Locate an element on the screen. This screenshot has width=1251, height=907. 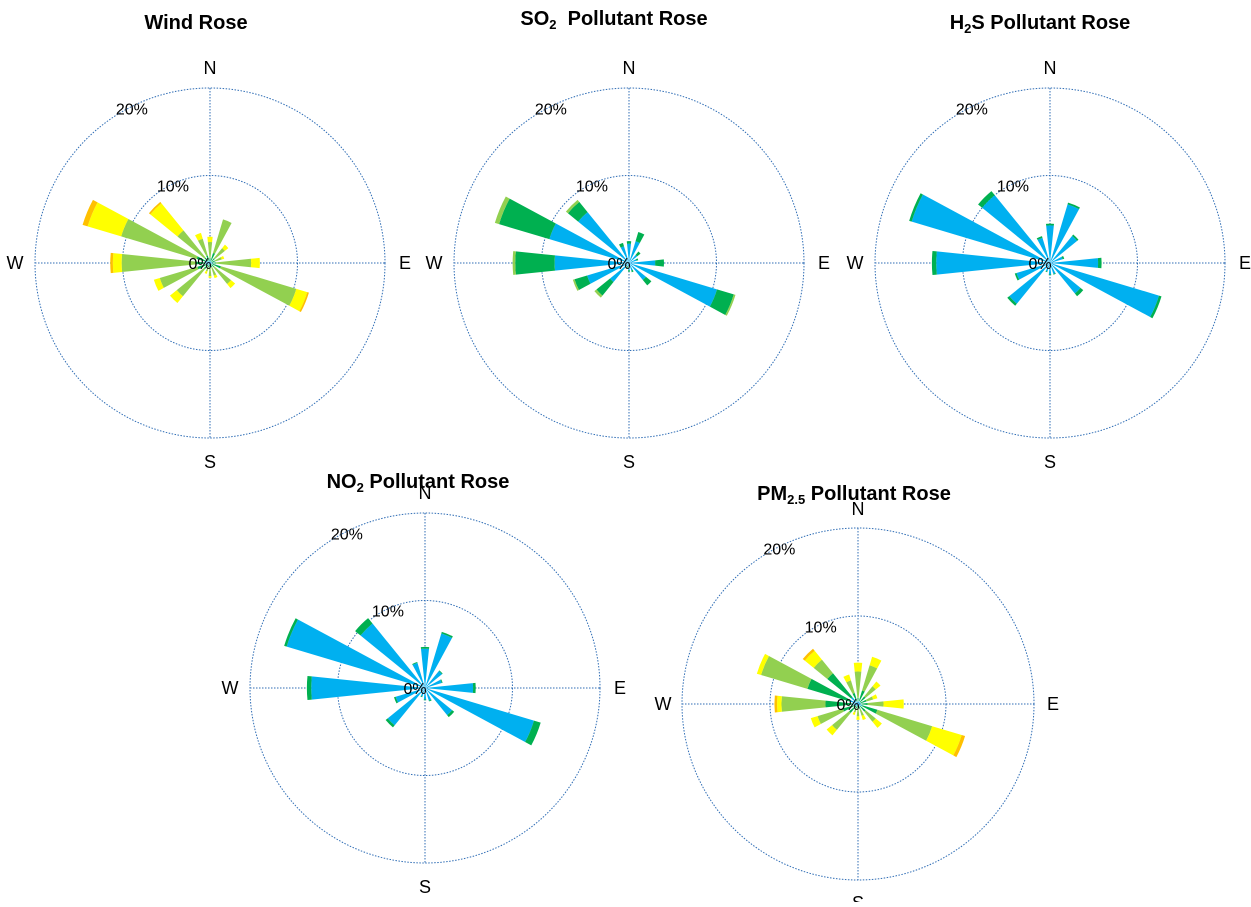
petal-segment-ENE-light_green is located at coordinates (869, 698).